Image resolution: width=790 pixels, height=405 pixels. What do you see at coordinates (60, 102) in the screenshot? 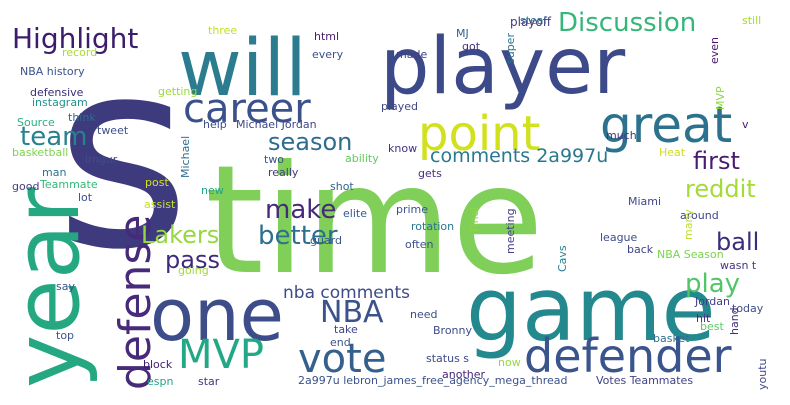
I see `cloud-word: instagram` at bounding box center [60, 102].